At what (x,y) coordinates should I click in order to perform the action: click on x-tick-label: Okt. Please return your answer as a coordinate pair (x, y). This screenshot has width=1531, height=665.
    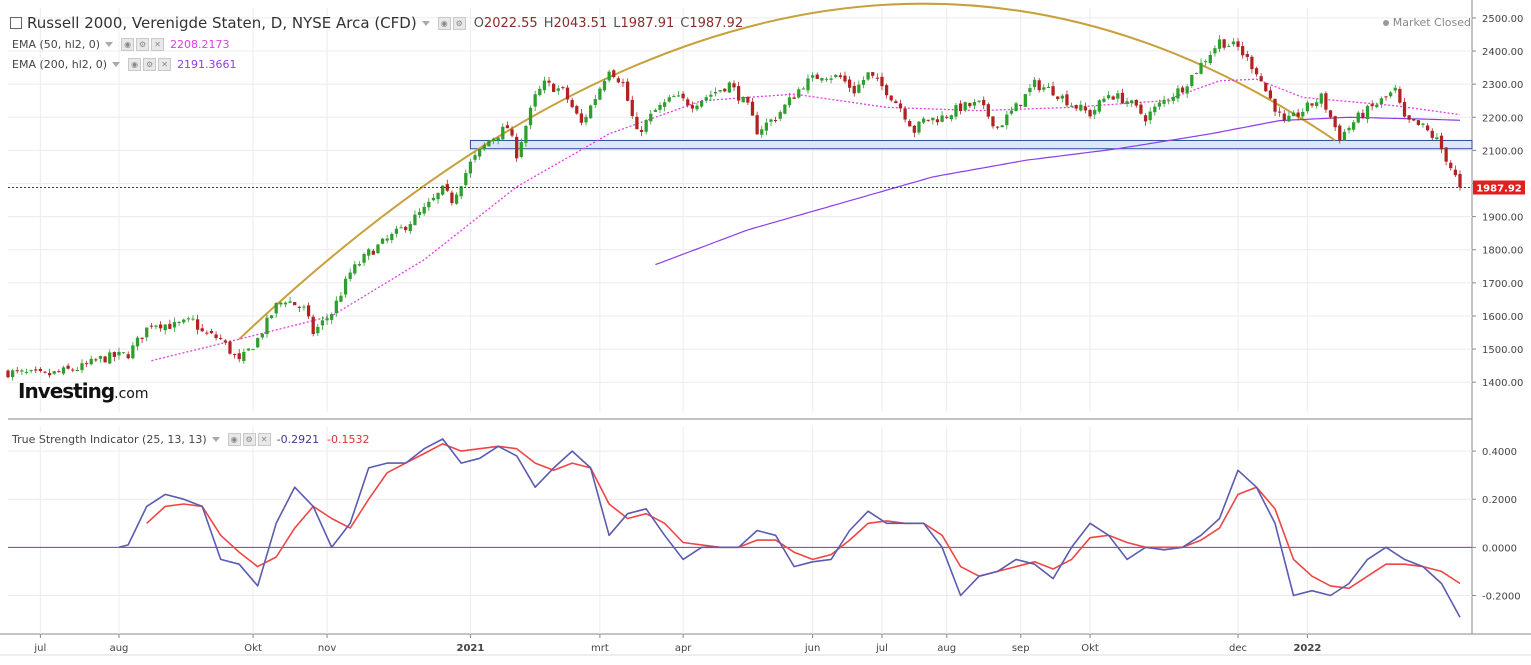
    Looking at the image, I should click on (1090, 648).